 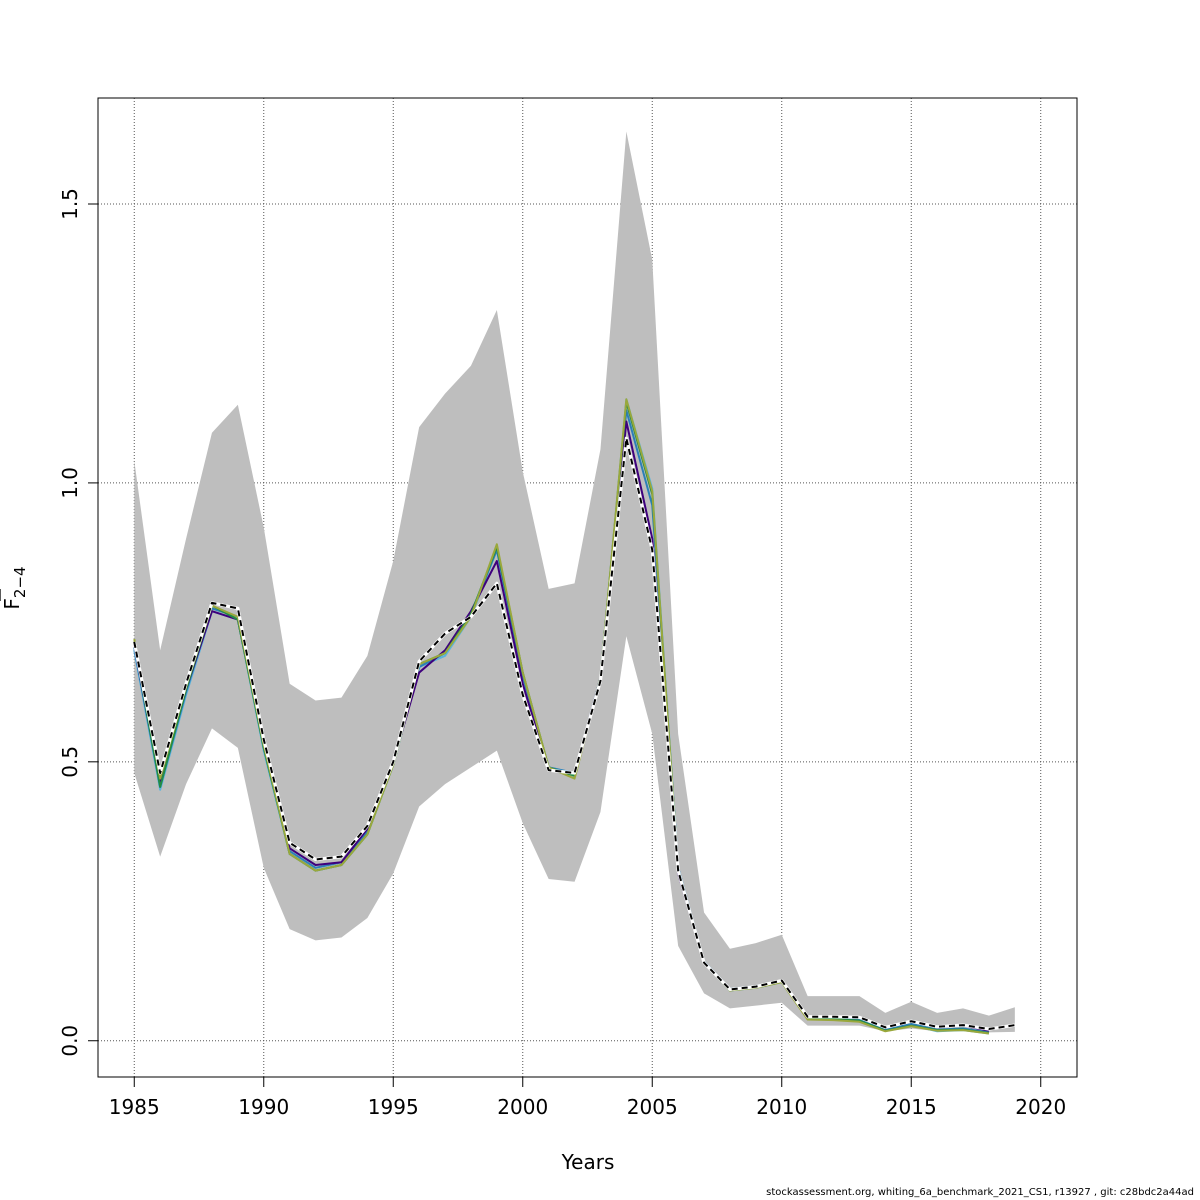 What do you see at coordinates (70, 204) in the screenshot?
I see `y-tick-label: 1.5` at bounding box center [70, 204].